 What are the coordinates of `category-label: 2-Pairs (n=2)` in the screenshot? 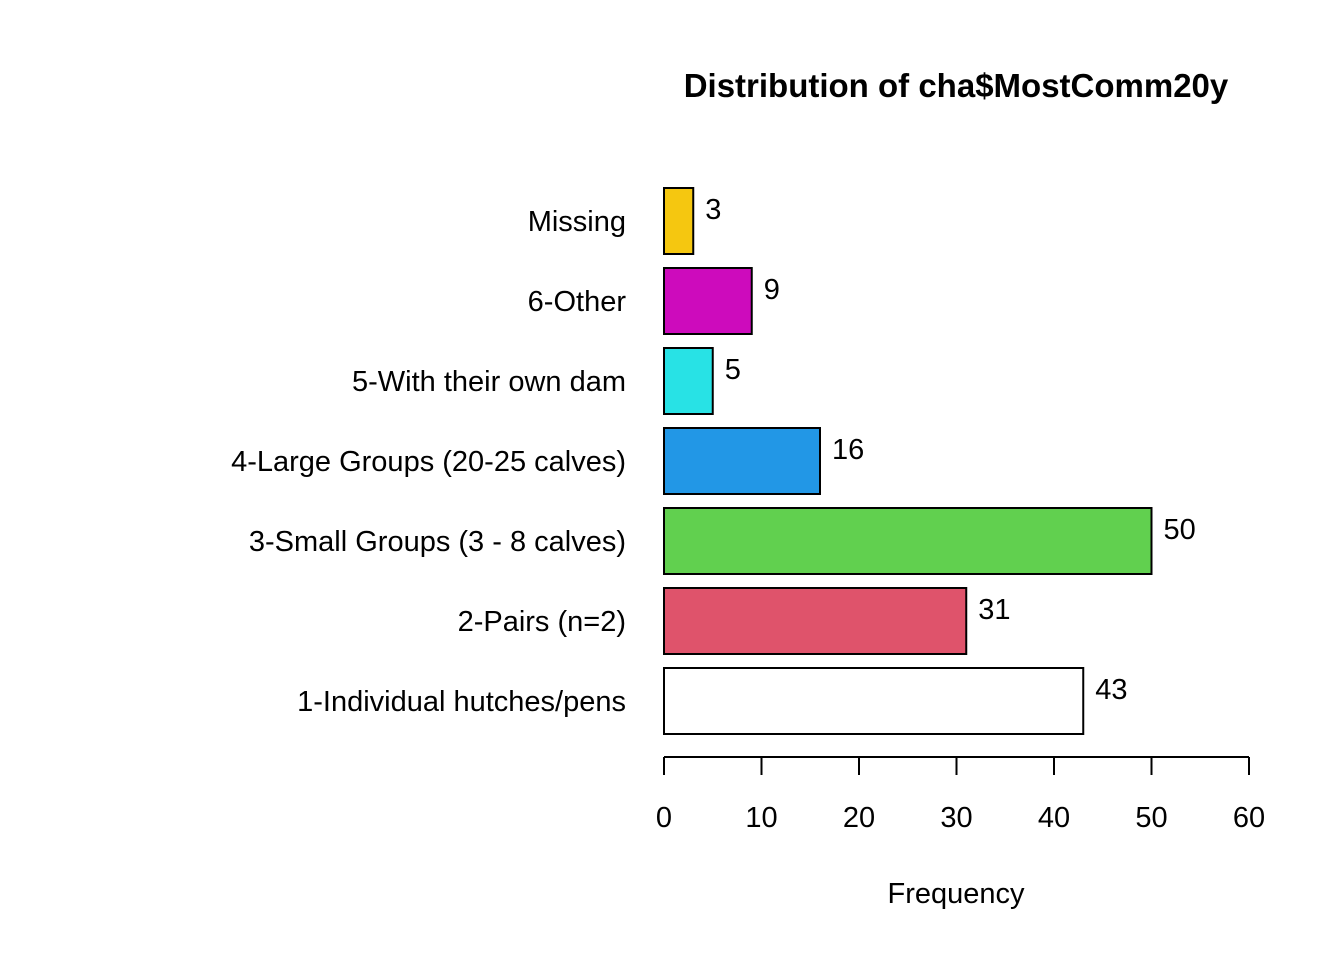 It's located at (542, 622).